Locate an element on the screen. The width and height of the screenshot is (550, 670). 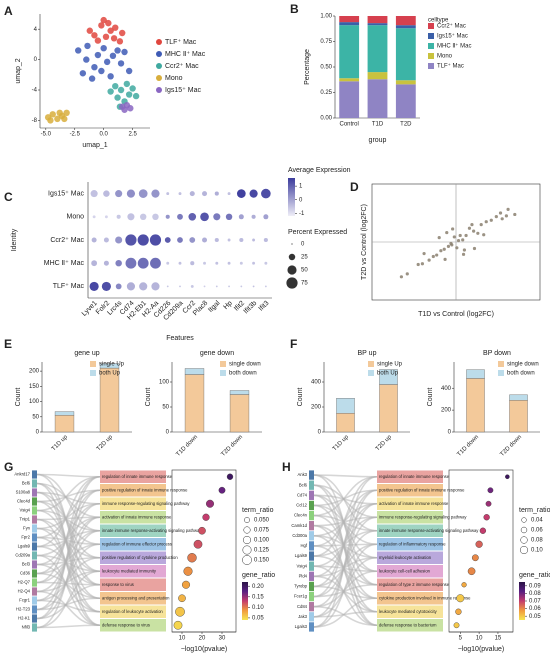
panel-label: G is located at coordinates (8, 467).